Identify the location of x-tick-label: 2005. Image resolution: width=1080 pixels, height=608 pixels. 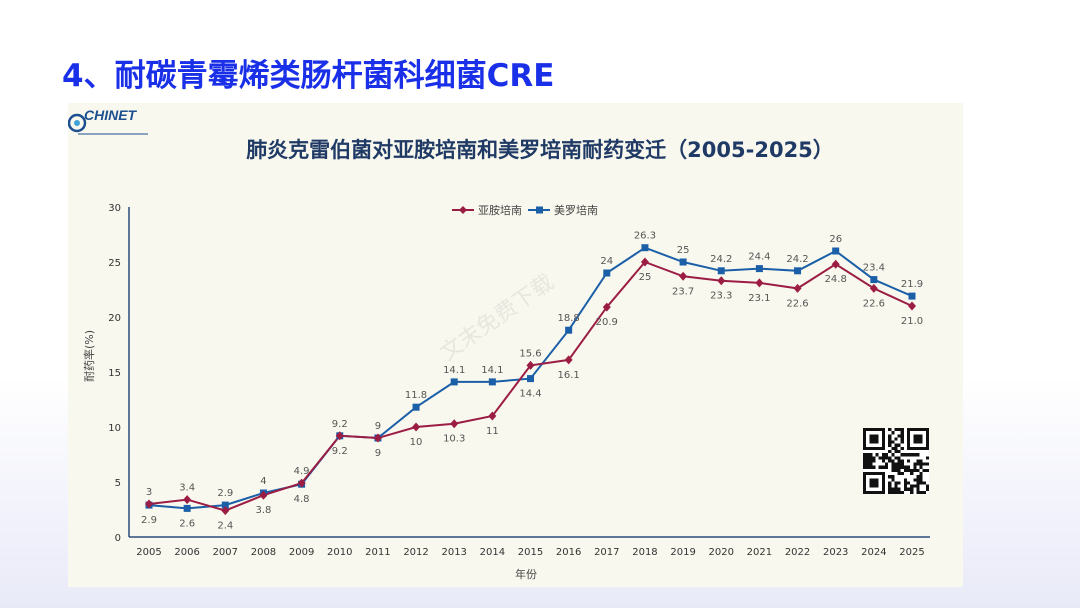
(148, 552).